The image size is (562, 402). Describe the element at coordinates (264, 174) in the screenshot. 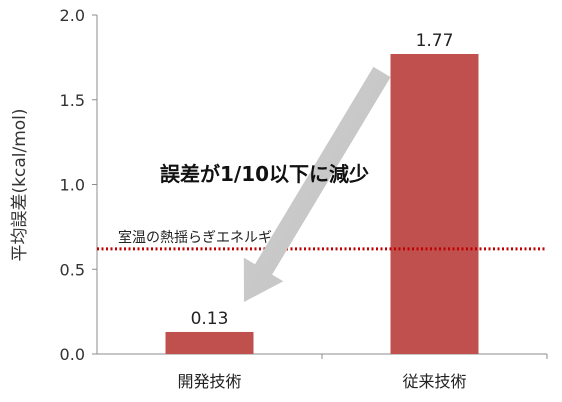

I see `annotation-text: 誤差が1/10以下に減少` at that location.